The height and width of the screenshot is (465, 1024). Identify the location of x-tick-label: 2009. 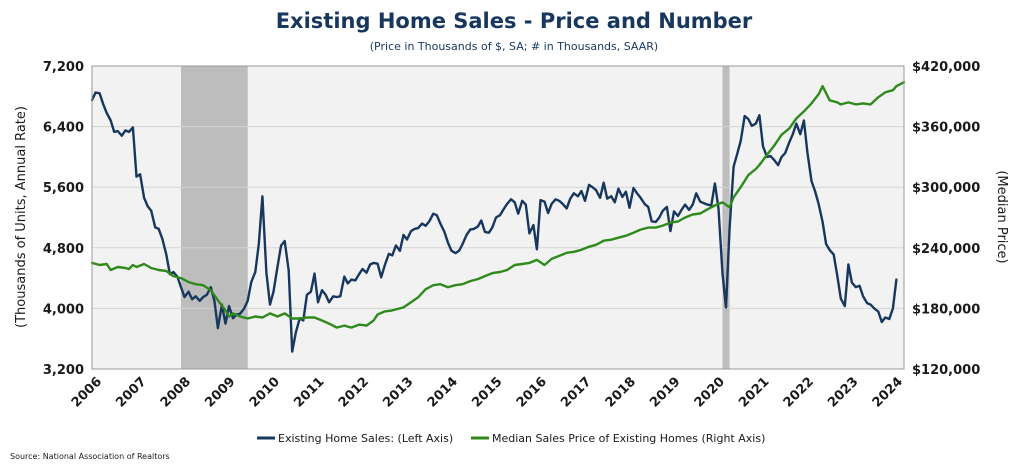
(220, 392).